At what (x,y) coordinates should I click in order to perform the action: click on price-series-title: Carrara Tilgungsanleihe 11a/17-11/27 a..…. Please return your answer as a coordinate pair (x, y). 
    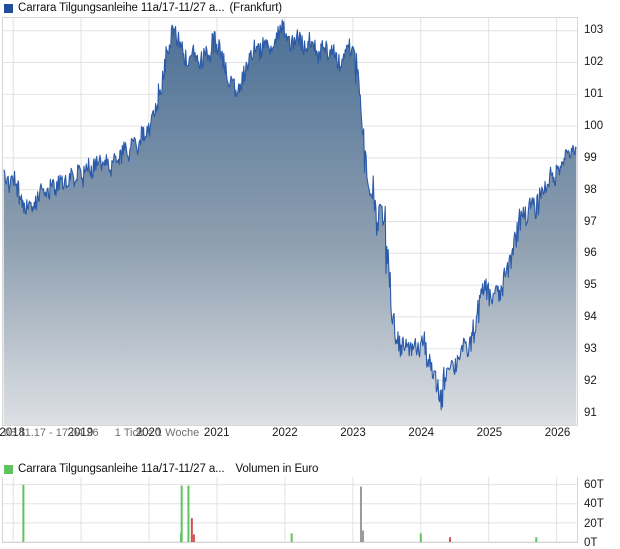
    Looking at the image, I should click on (121, 8).